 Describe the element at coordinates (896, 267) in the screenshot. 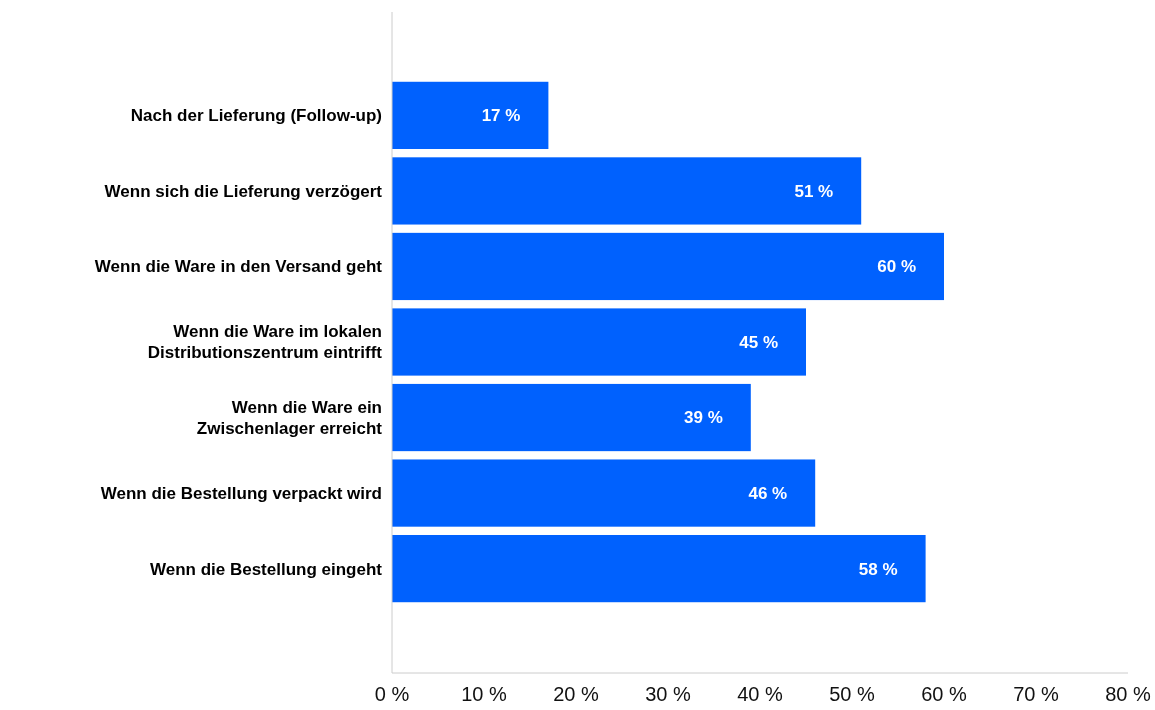

I see `data-label: 60 %` at that location.